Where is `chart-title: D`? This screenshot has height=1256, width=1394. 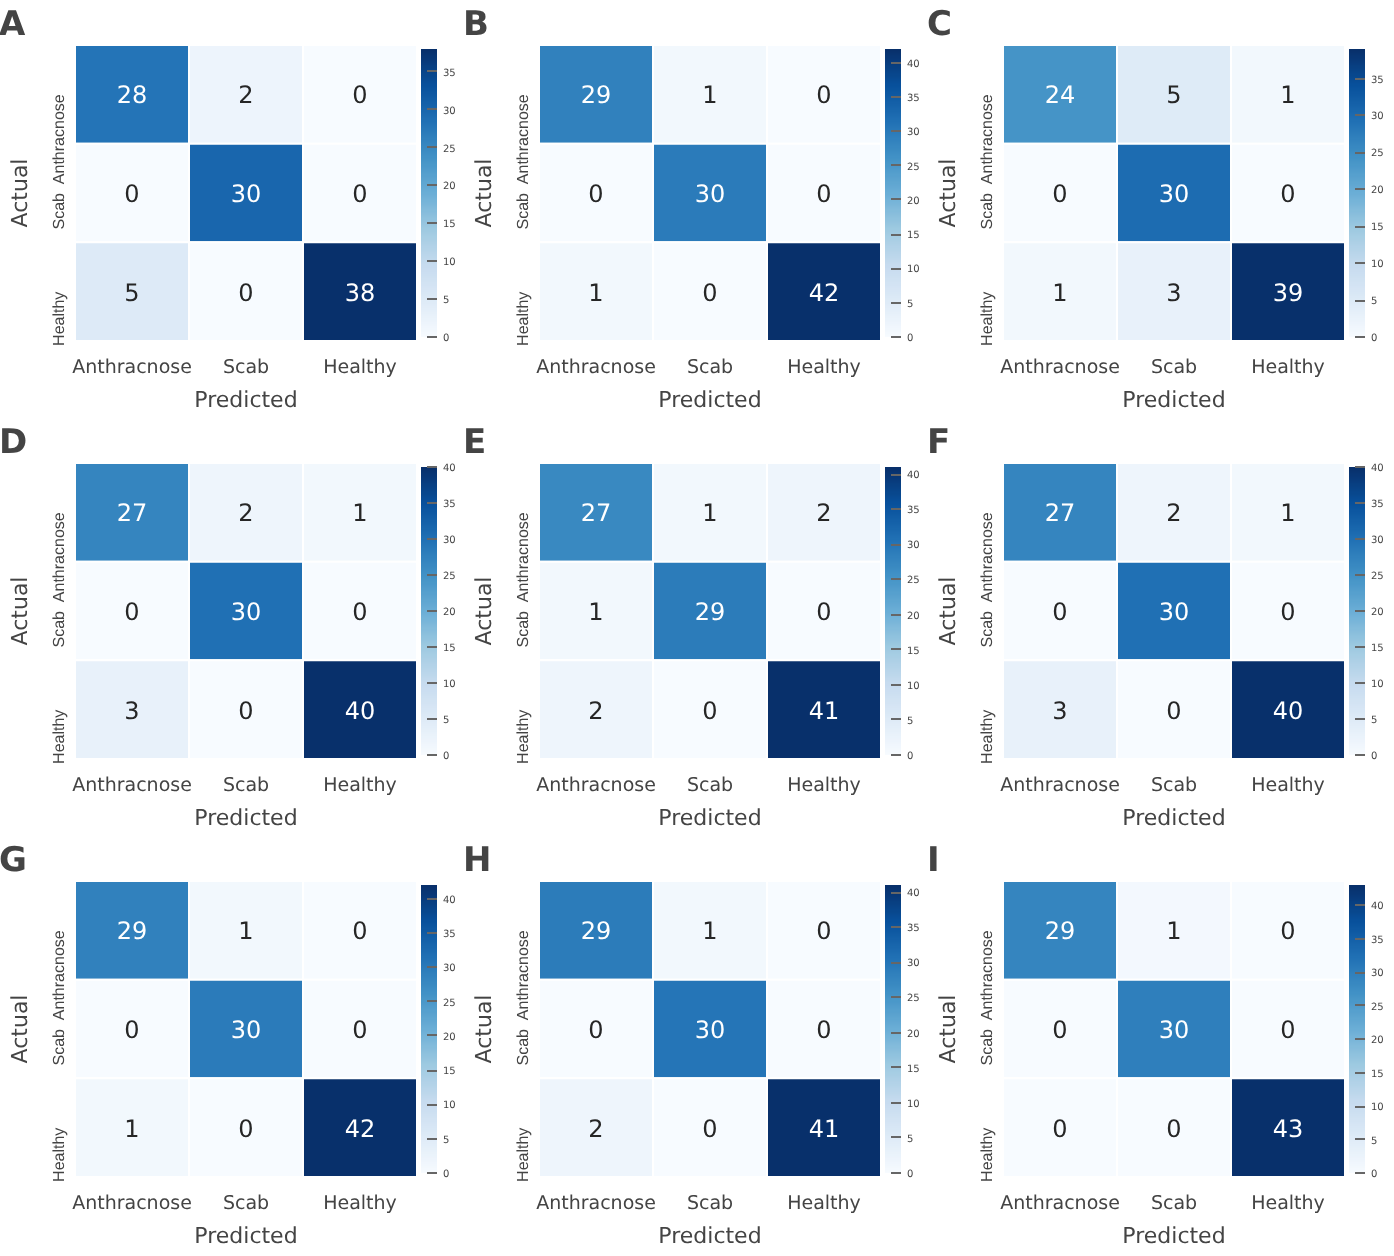 chart-title: D is located at coordinates (14, 443).